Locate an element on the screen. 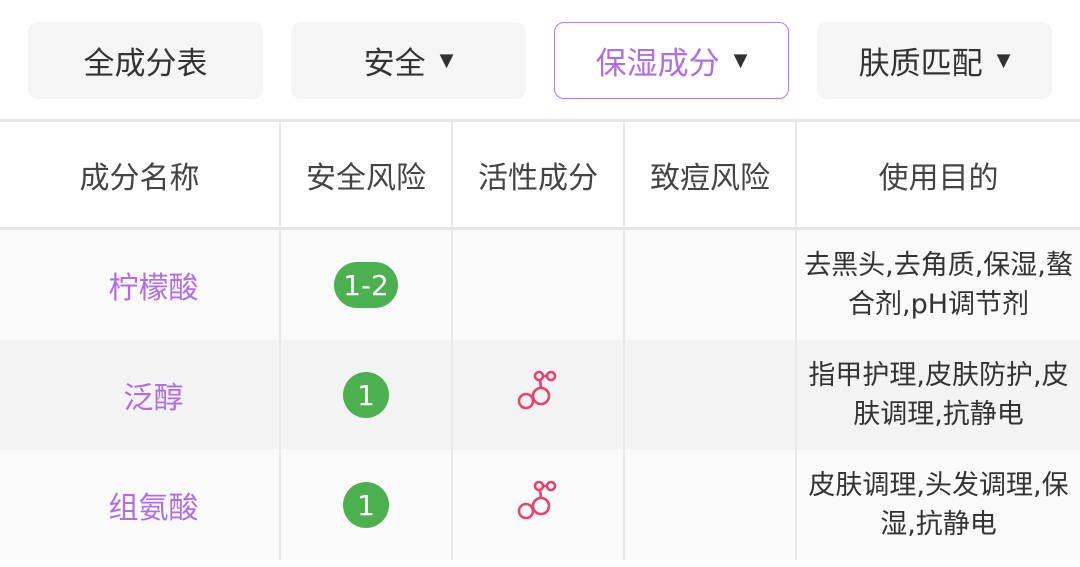 The image size is (1080, 567). filter-skin-match-dropdown: 肤质匹配 ▼ is located at coordinates (934, 60).